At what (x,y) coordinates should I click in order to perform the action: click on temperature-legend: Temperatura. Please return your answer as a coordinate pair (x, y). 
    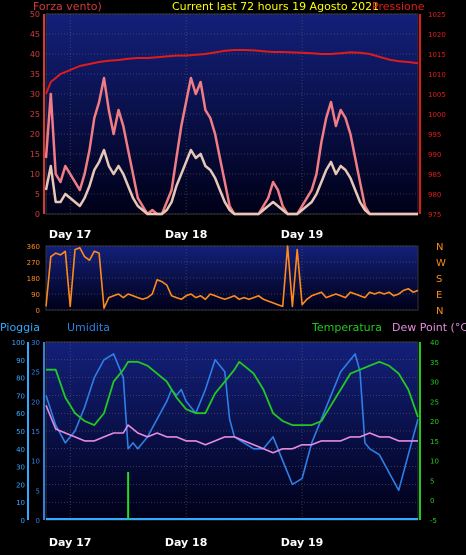
    Looking at the image, I should click on (346, 327).